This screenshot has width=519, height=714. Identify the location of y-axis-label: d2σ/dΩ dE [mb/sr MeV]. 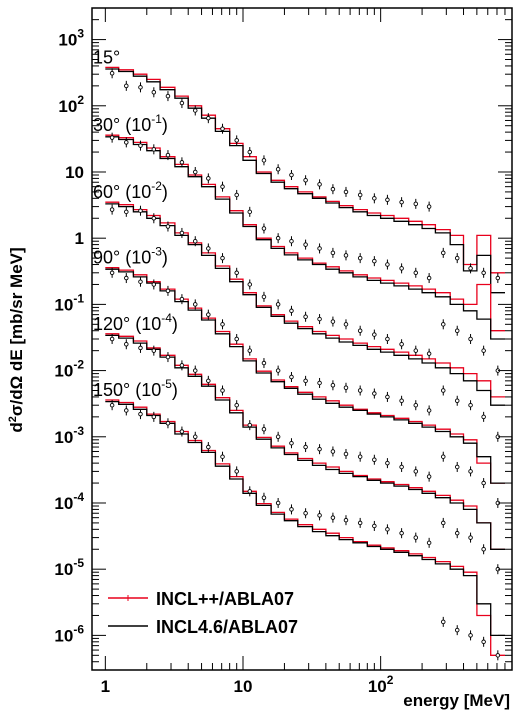
(16, 339).